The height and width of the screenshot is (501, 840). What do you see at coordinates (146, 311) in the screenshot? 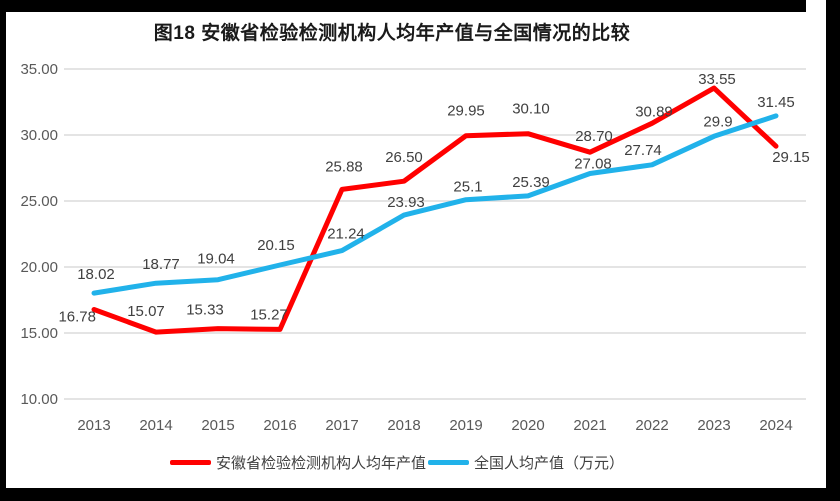
I see `svg-text: 15.07` at bounding box center [146, 311].